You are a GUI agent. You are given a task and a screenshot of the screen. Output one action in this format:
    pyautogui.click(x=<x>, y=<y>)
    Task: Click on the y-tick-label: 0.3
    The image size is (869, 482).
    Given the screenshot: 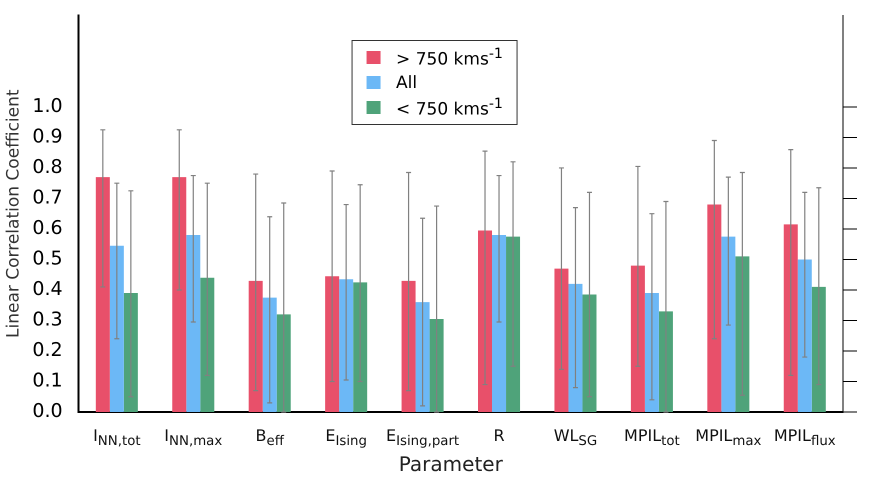 What is the action you would take?
    pyautogui.click(x=47, y=319)
    